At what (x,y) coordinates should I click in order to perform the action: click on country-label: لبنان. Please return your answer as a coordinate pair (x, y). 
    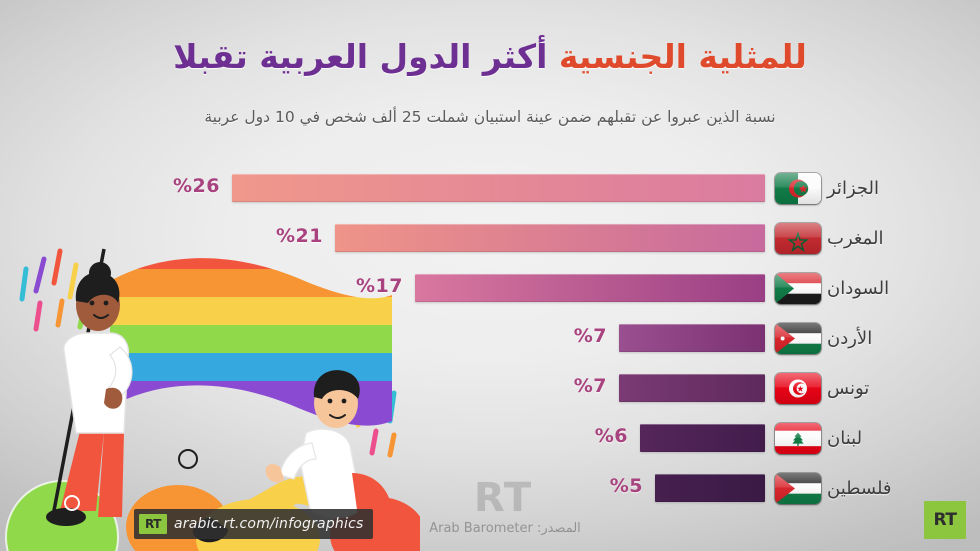
    Looking at the image, I should click on (845, 438).